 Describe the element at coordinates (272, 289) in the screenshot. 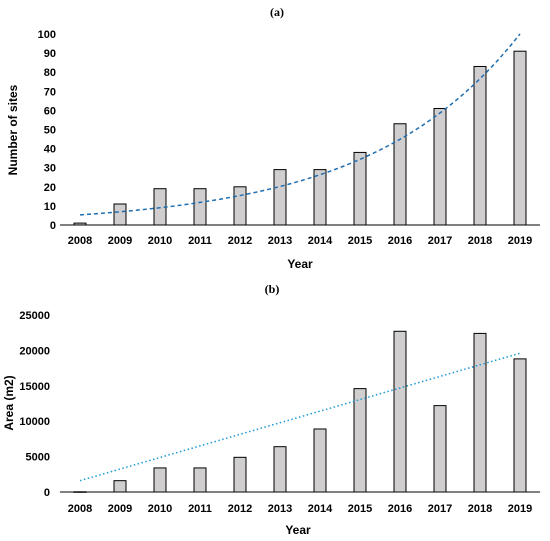

I see `panel-label-b: (b)` at that location.